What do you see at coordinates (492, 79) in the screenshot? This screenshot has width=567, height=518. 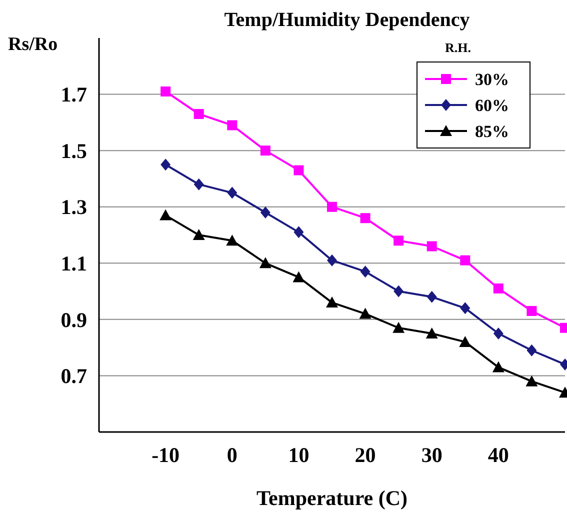 I see `legend-label: 30%` at bounding box center [492, 79].